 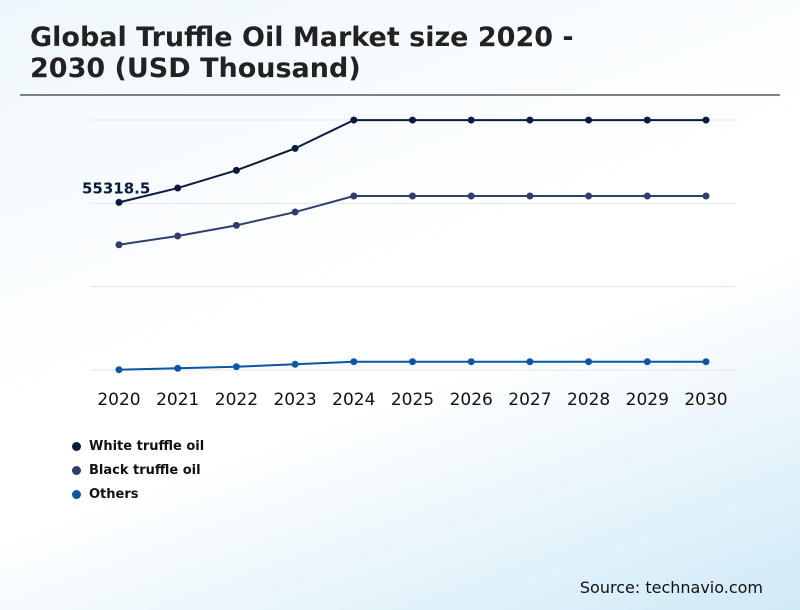 I want to click on x-tick-label: 2028, so click(x=588, y=400).